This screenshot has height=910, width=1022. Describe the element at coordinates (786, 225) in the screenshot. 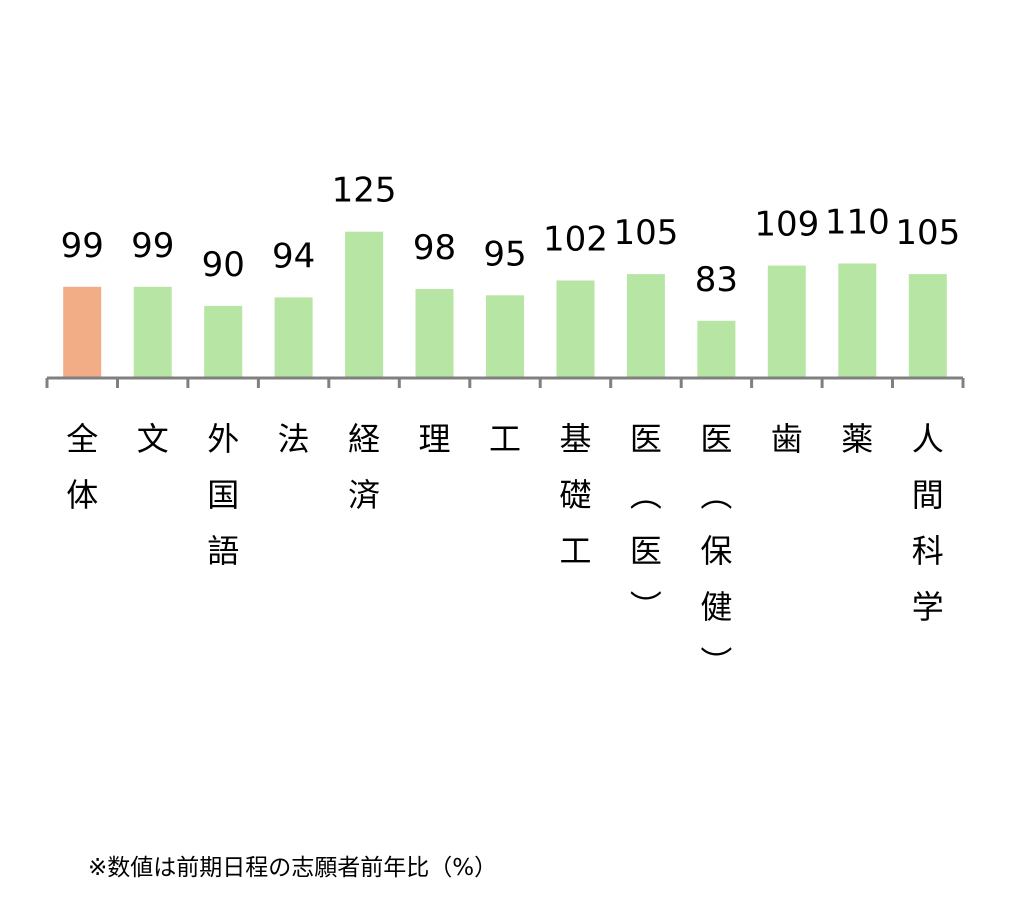

I see `data-label: 109` at that location.